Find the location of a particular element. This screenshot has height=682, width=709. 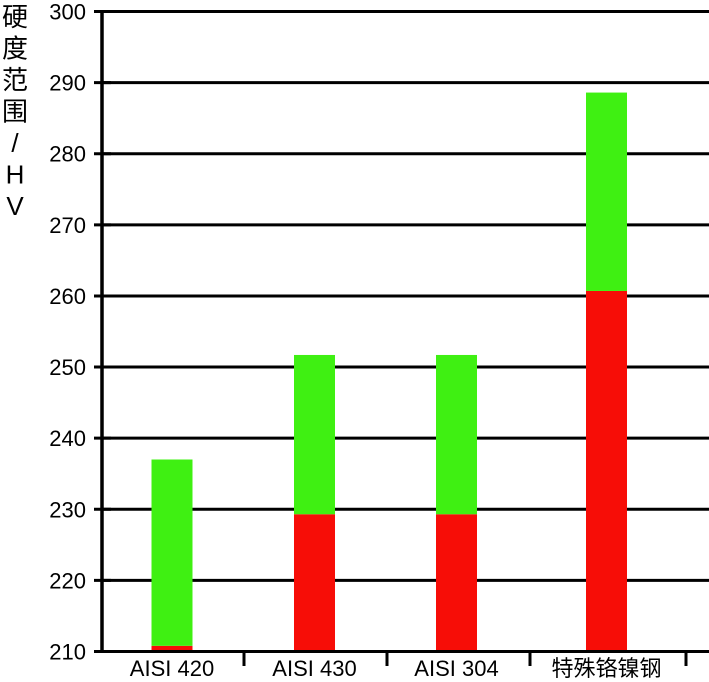

x-category-label: AISI 304 is located at coordinates (456, 668).